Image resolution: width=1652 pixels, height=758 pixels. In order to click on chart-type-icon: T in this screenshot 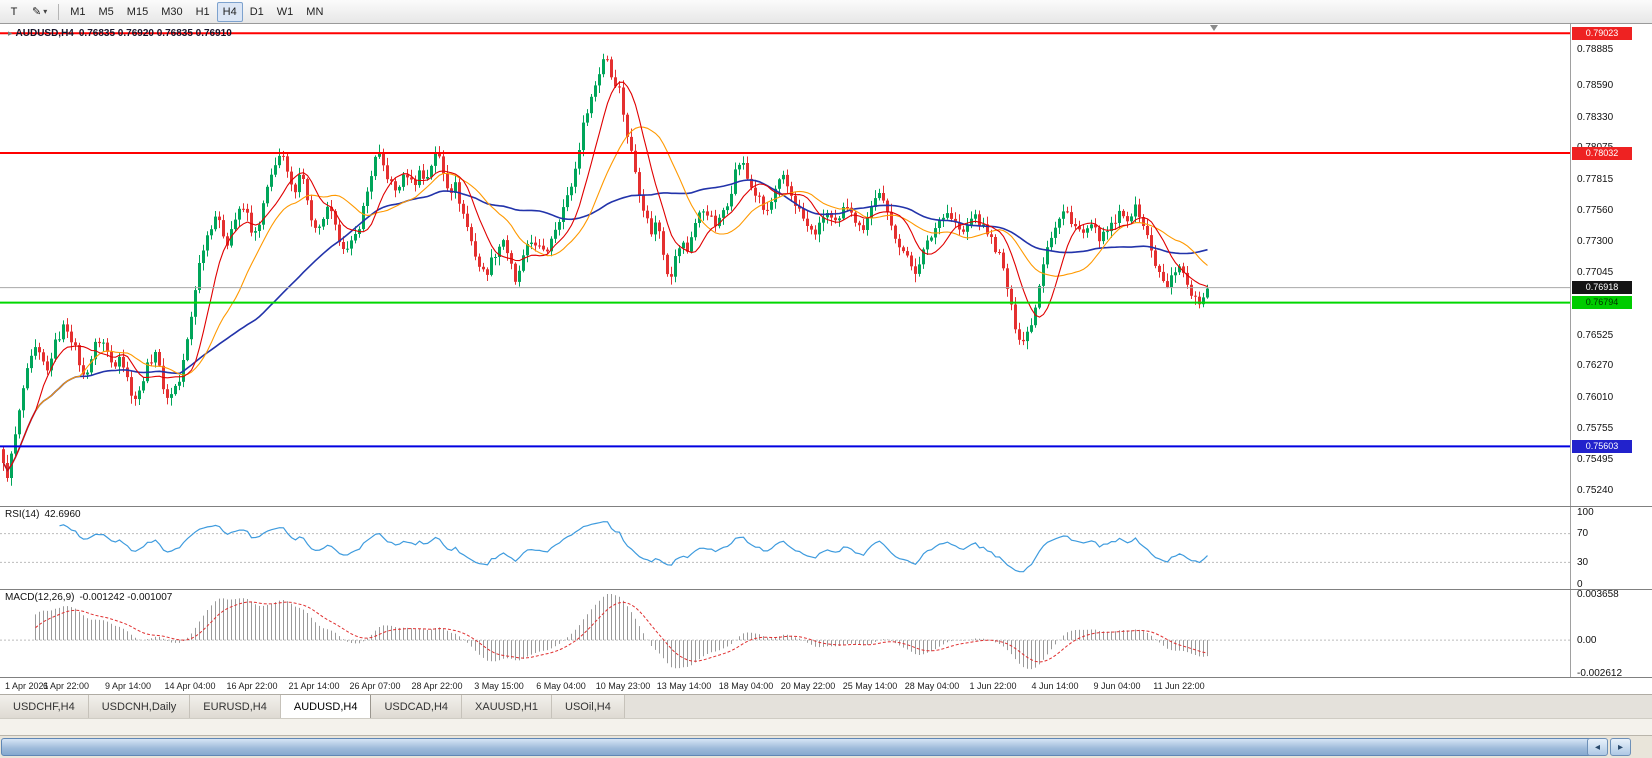, I will do `click(14, 11)`.